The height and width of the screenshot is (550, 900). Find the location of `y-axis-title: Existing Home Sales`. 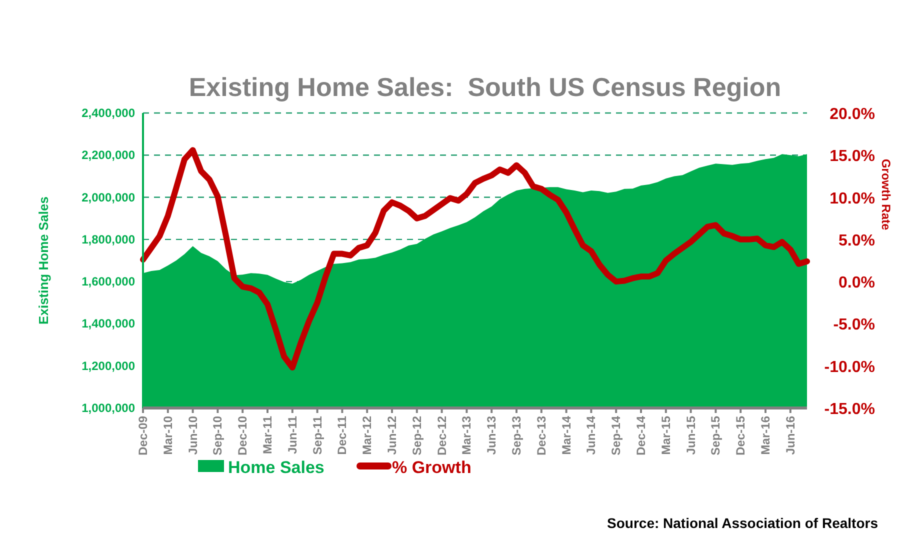

y-axis-title: Existing Home Sales is located at coordinates (43, 260).